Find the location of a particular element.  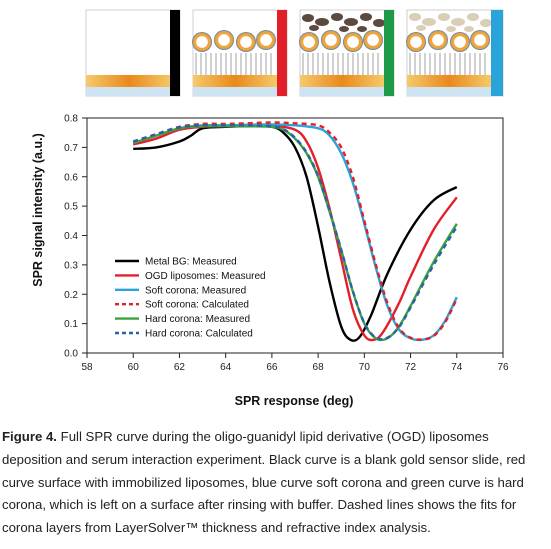

y-tick-label: 0.7 is located at coordinates (71, 148).